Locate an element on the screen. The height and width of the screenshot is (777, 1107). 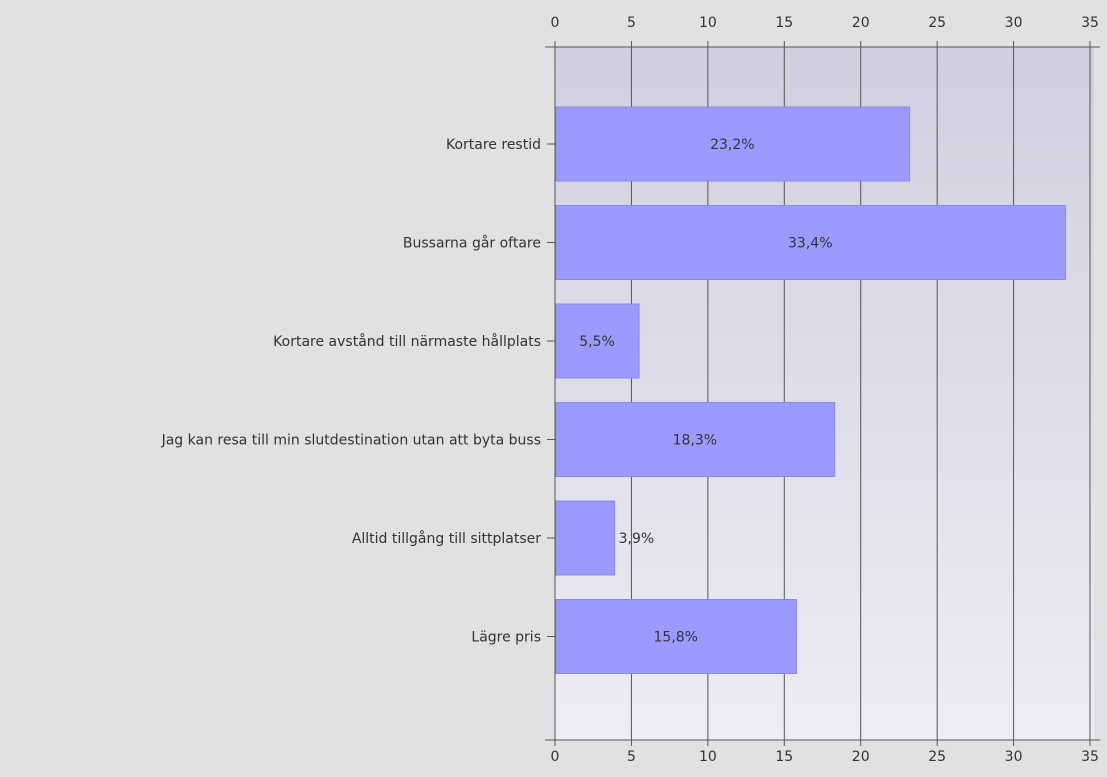
x-tick-label-top: 30 is located at coordinates (1014, 23).